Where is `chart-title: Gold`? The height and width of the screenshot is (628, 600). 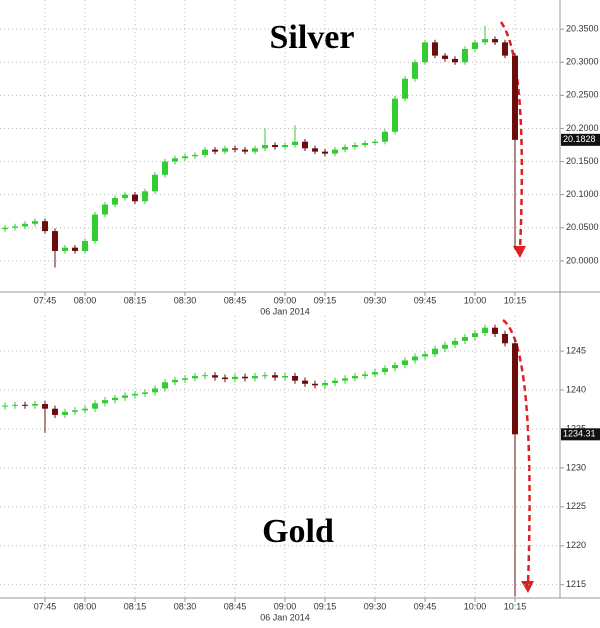
chart-title: Gold is located at coordinates (298, 531).